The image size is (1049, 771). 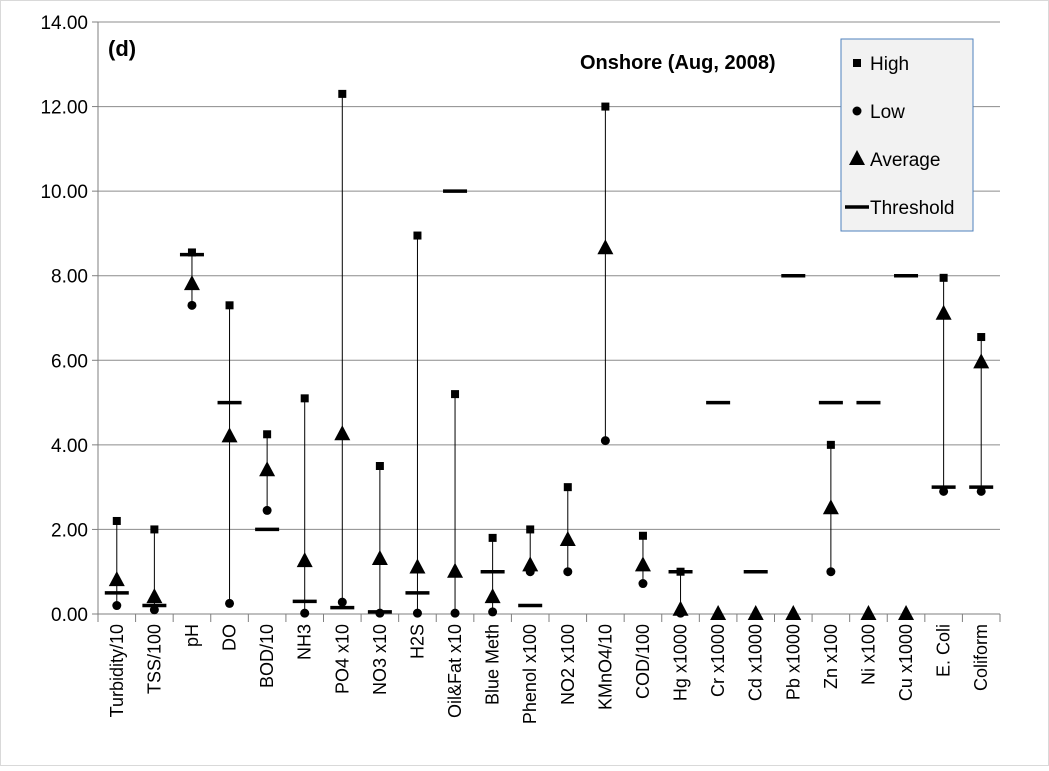 I want to click on legend-high-marker, so click(x=857, y=63).